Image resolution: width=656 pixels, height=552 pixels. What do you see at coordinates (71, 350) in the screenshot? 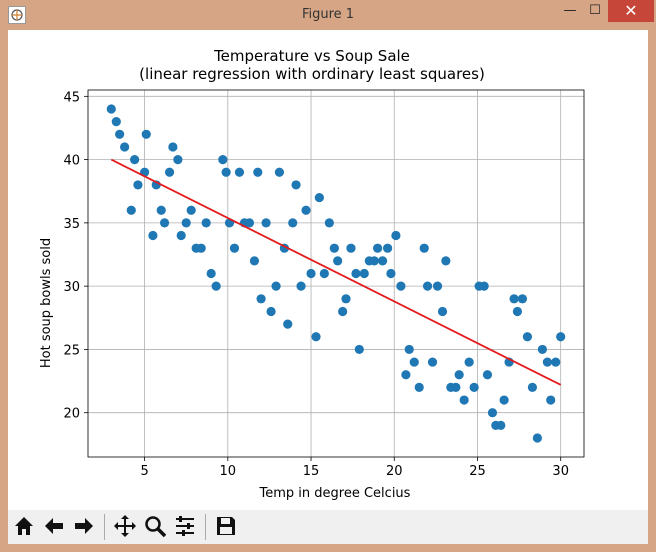
I see `y-tick-label: 25` at bounding box center [71, 350].